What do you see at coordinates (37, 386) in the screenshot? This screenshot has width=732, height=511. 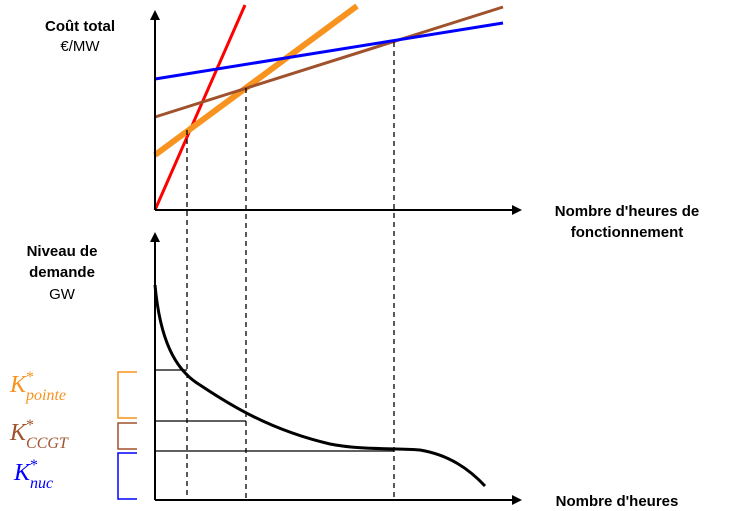 I see `label-k-pointe: K* pointe` at bounding box center [37, 386].